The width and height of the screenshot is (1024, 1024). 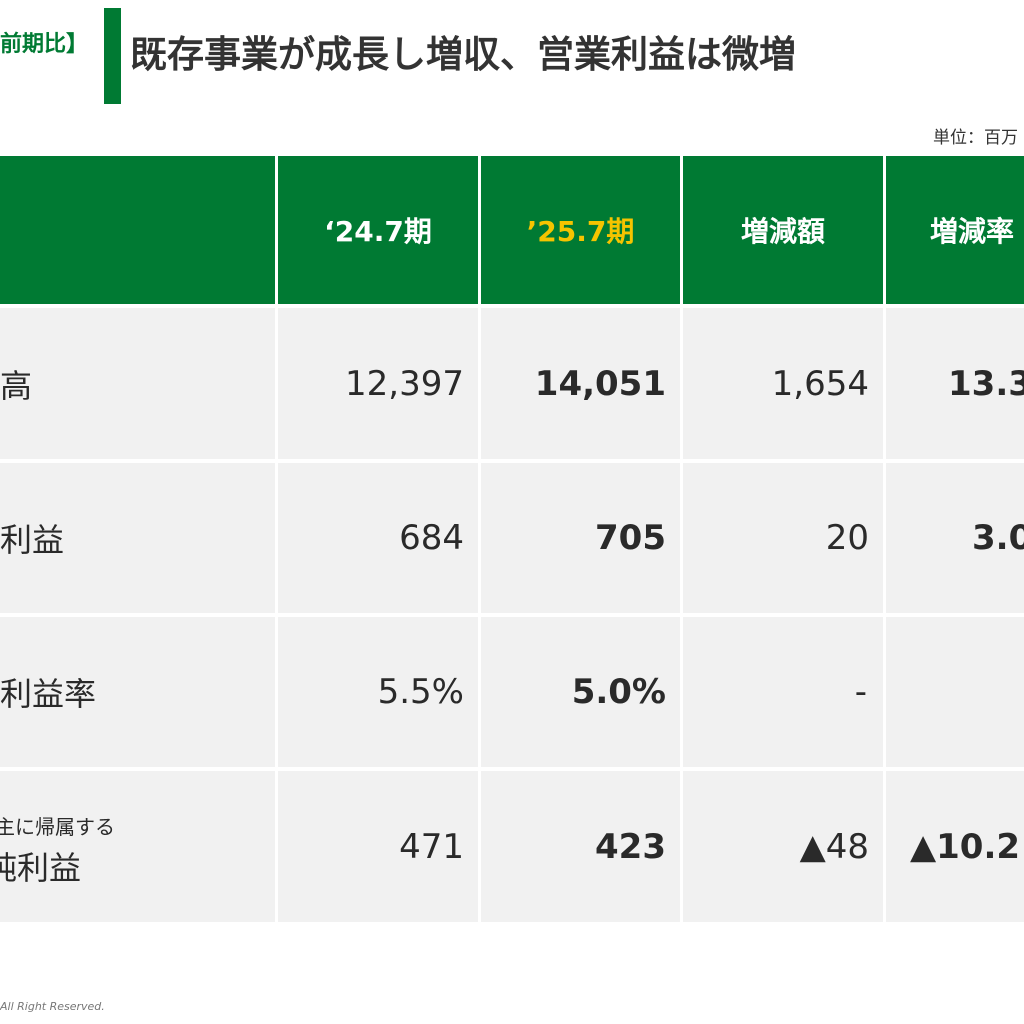 I want to click on column-header-rate: 増減率, so click(x=955, y=230).